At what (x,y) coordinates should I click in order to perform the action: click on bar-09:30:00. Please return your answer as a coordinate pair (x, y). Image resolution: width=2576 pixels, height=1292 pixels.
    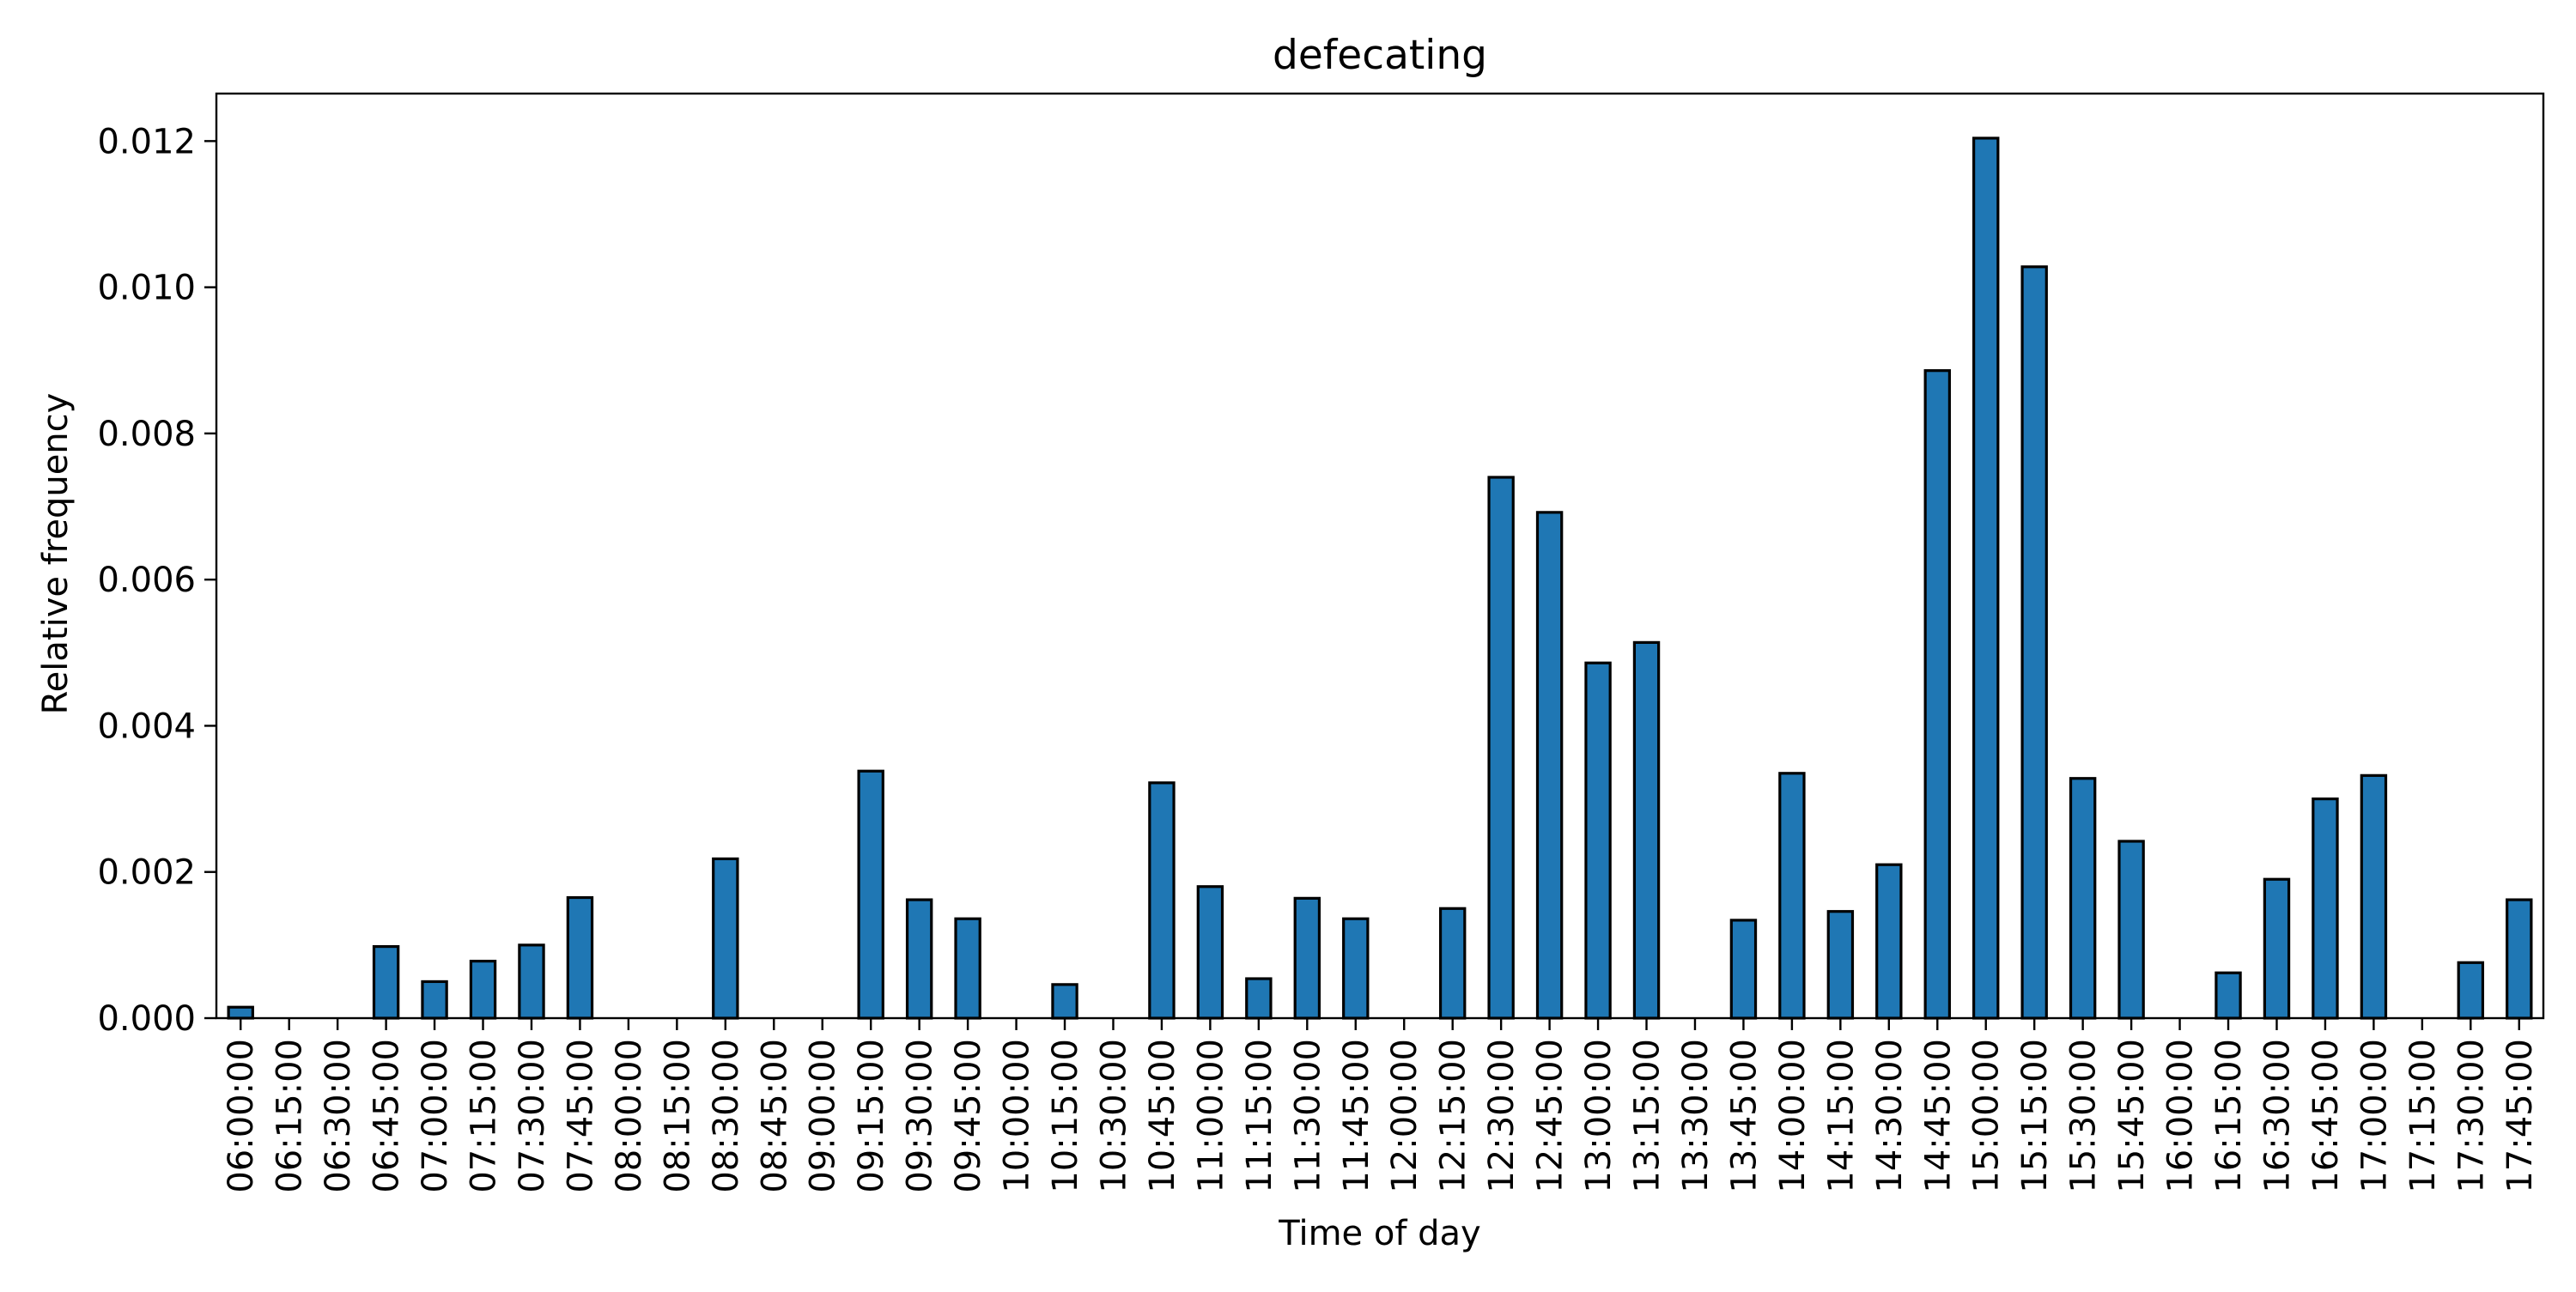
    Looking at the image, I should click on (919, 959).